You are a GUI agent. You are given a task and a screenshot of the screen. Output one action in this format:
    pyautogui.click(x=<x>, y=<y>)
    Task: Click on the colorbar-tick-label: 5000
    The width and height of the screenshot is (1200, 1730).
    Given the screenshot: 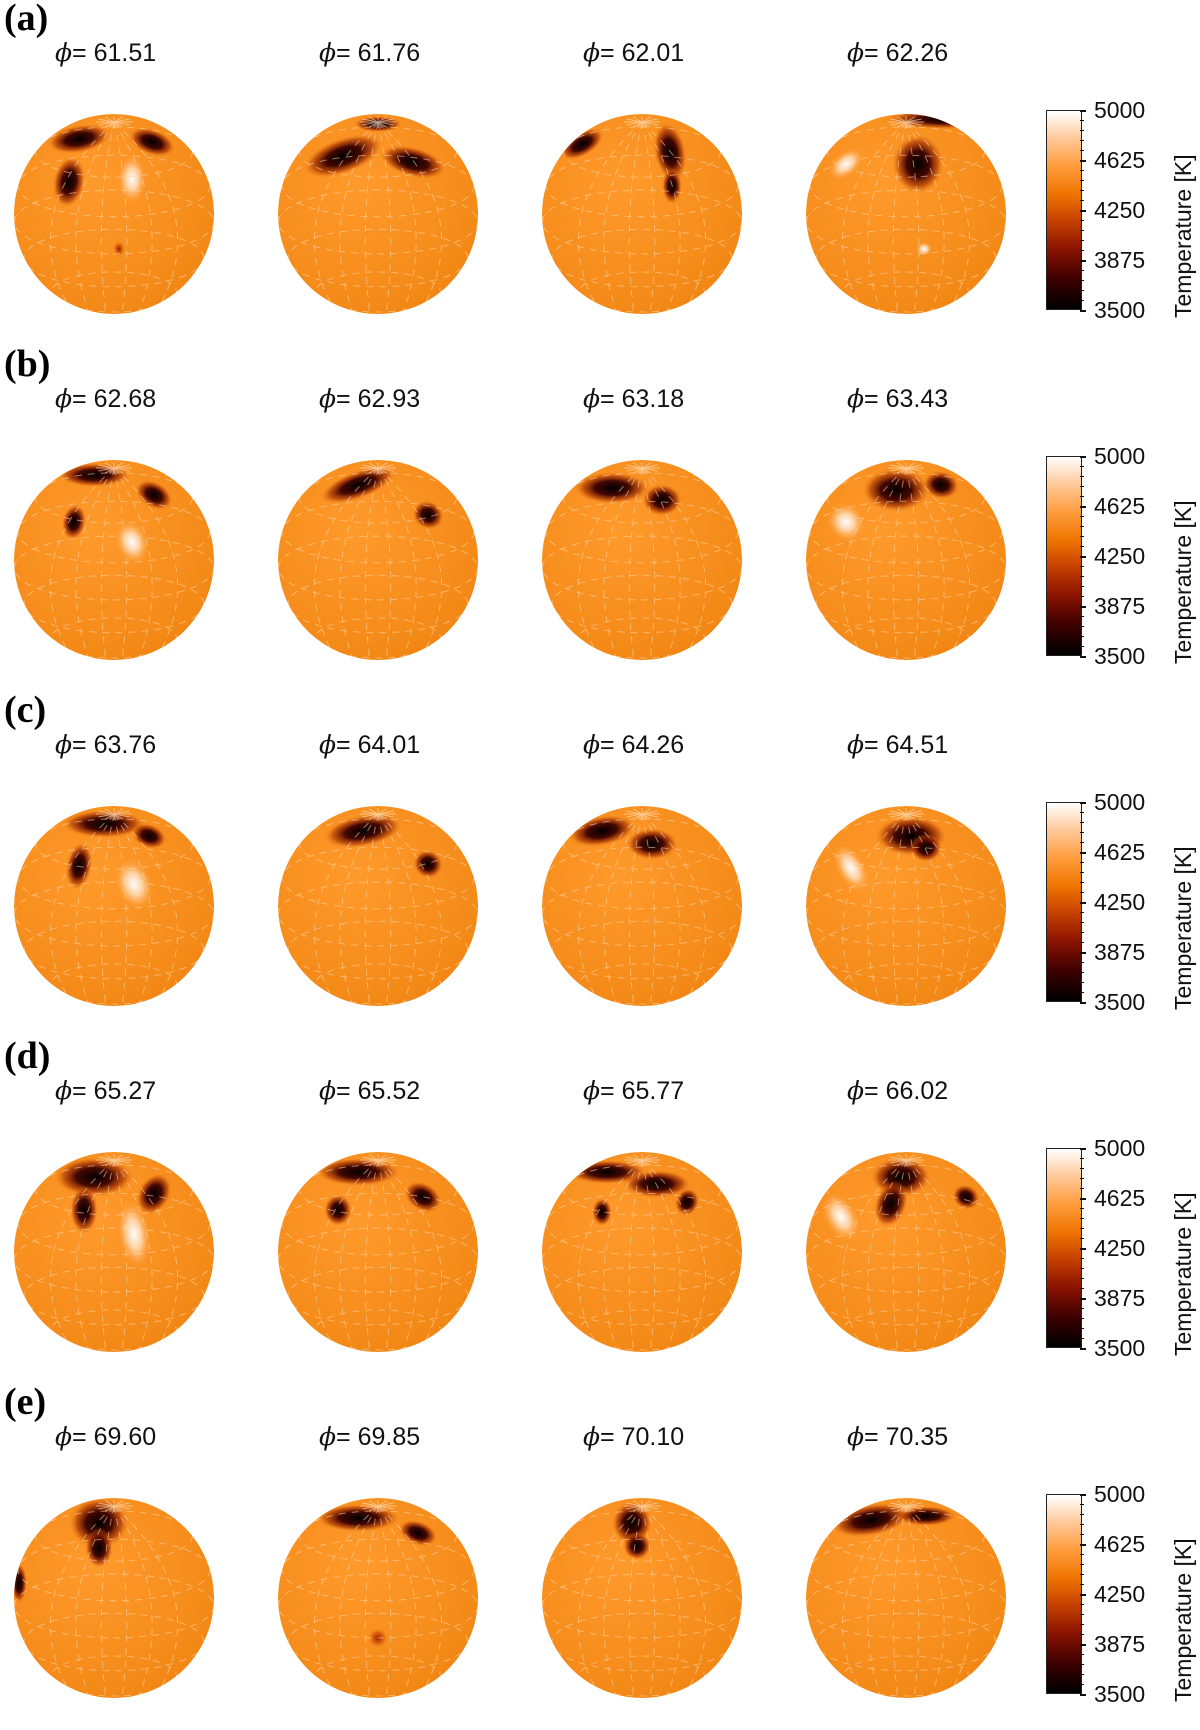 What is the action you would take?
    pyautogui.click(x=1120, y=1494)
    